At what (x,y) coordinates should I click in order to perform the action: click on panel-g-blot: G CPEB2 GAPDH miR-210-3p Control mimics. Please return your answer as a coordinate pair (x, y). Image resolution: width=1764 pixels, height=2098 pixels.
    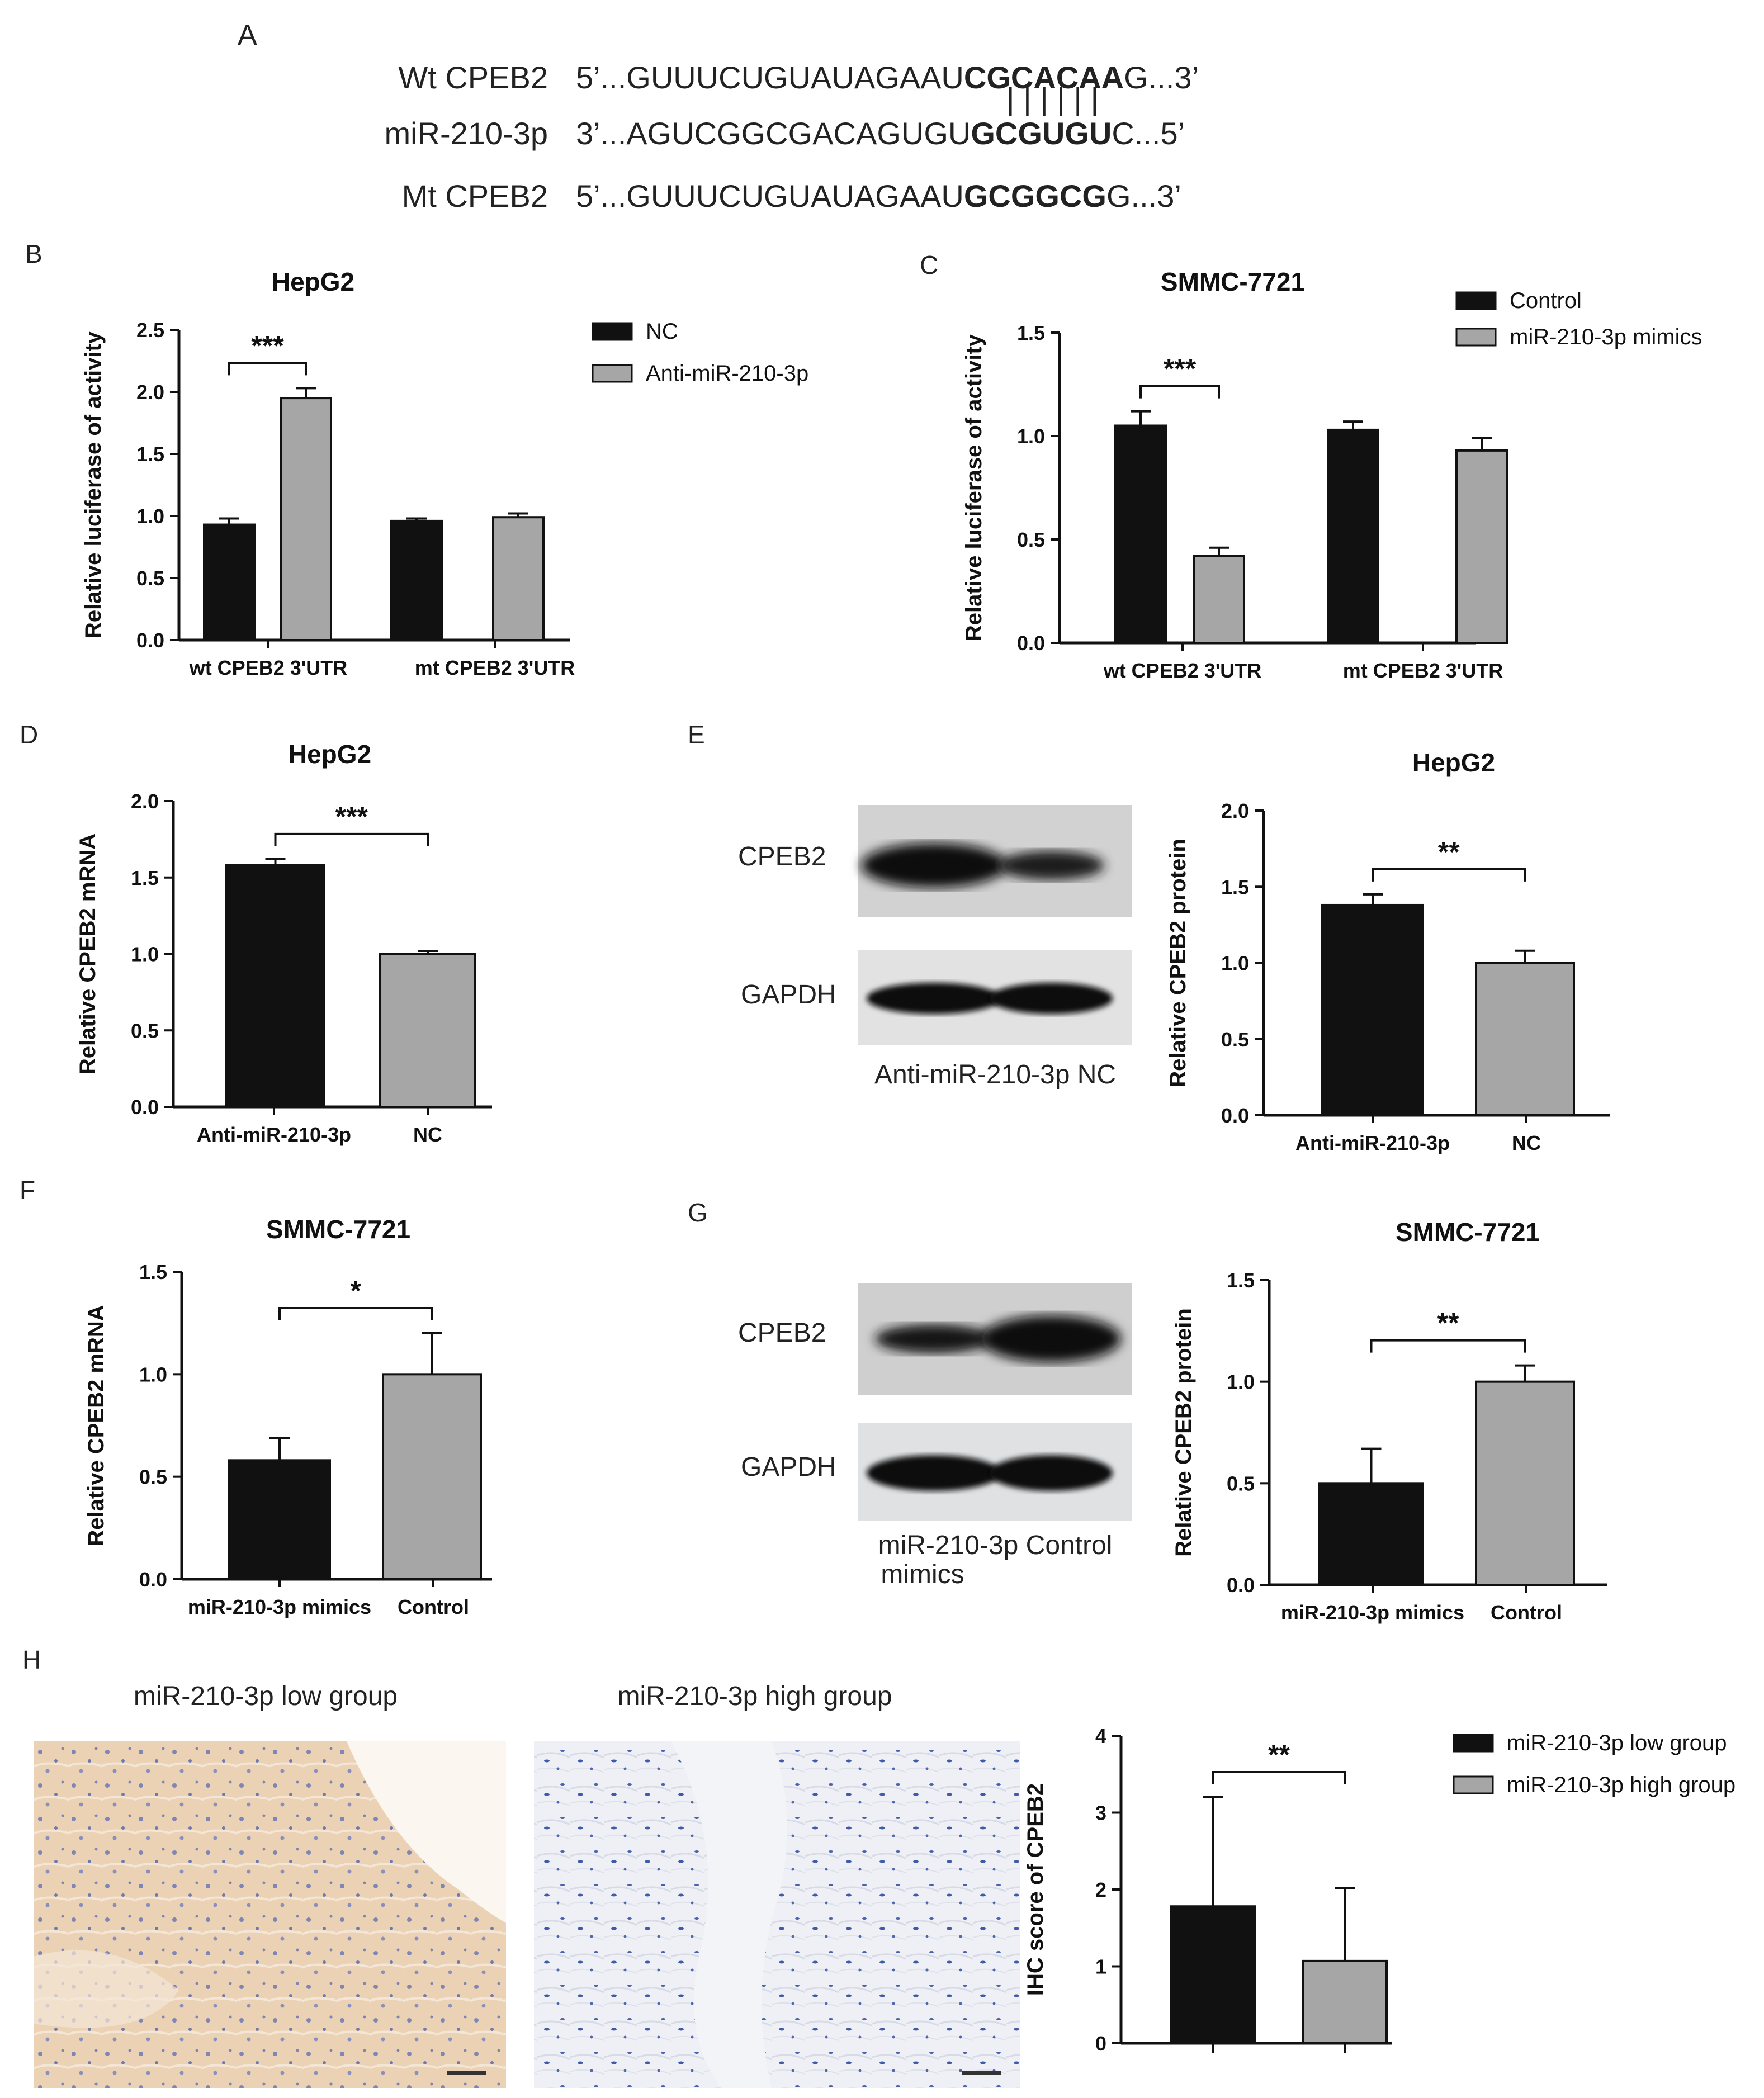
    Looking at the image, I should click on (910, 1393).